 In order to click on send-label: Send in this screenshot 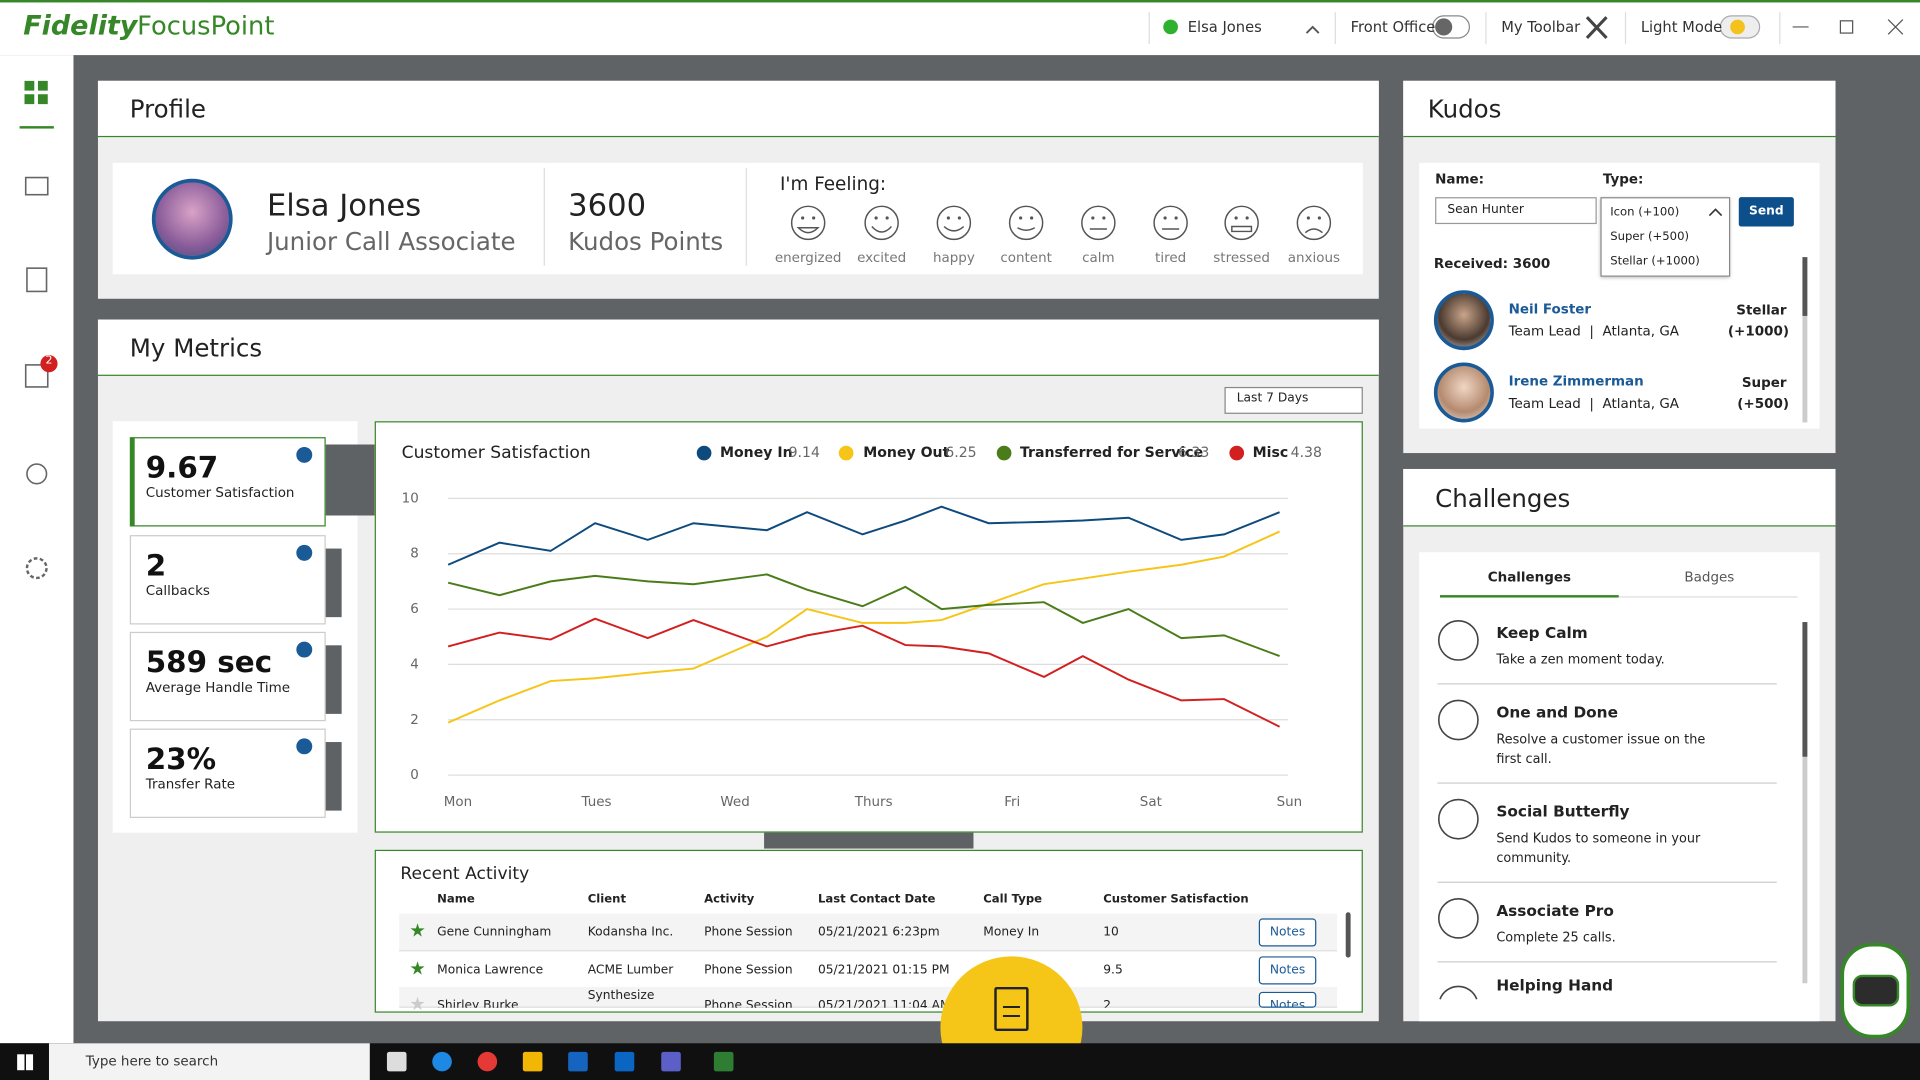, I will do `click(1766, 211)`.